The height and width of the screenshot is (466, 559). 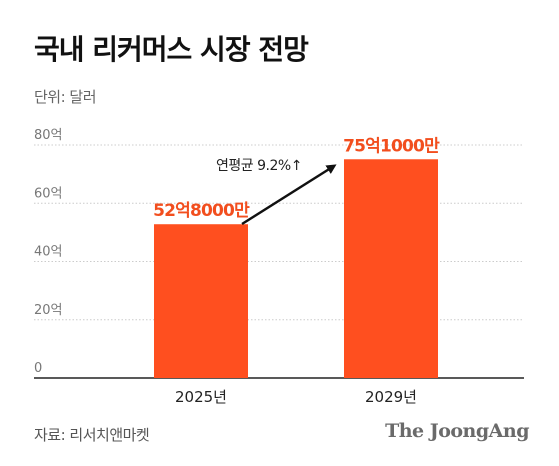 What do you see at coordinates (171, 49) in the screenshot?
I see `page-title: 국내 리커머스 시장 전망` at bounding box center [171, 49].